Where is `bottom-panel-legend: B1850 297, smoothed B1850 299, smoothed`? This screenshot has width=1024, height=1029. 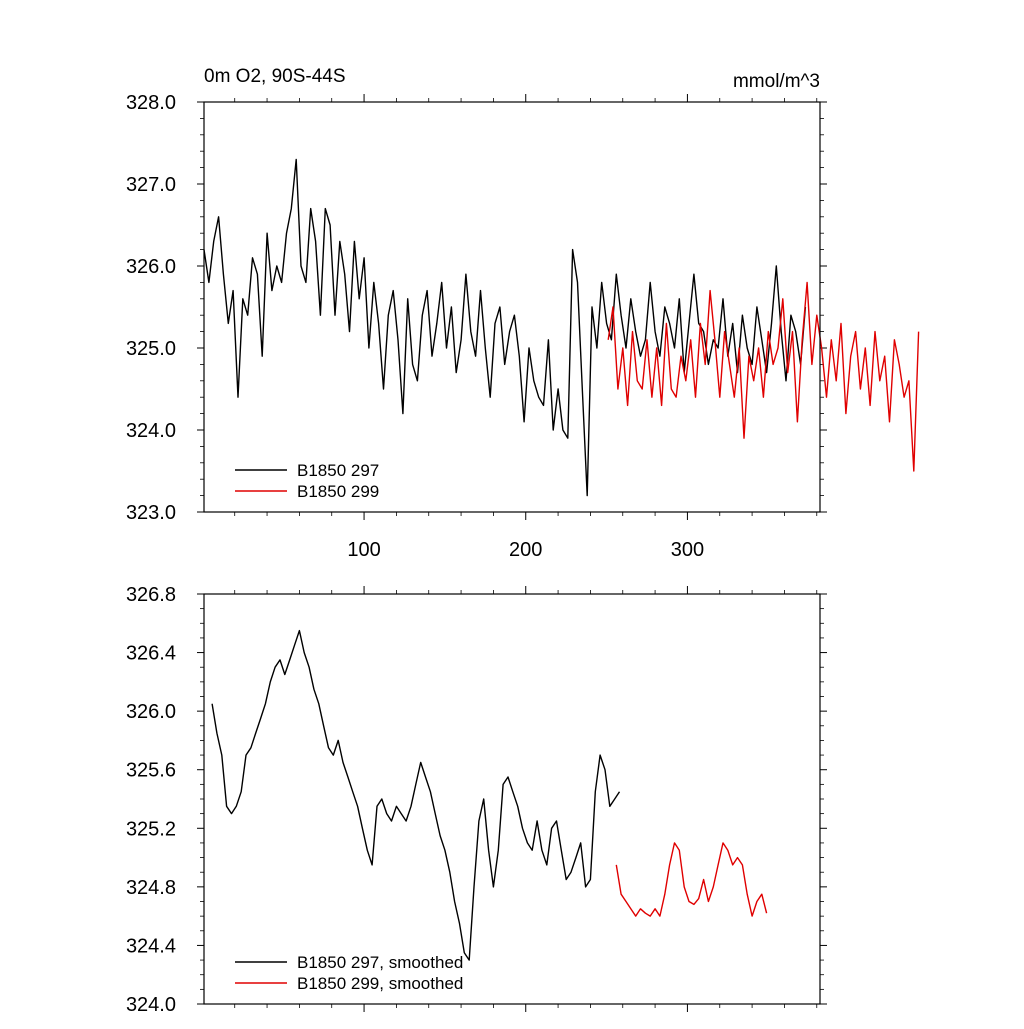 bottom-panel-legend: B1850 297, smoothed B1850 299, smoothed is located at coordinates (349, 973).